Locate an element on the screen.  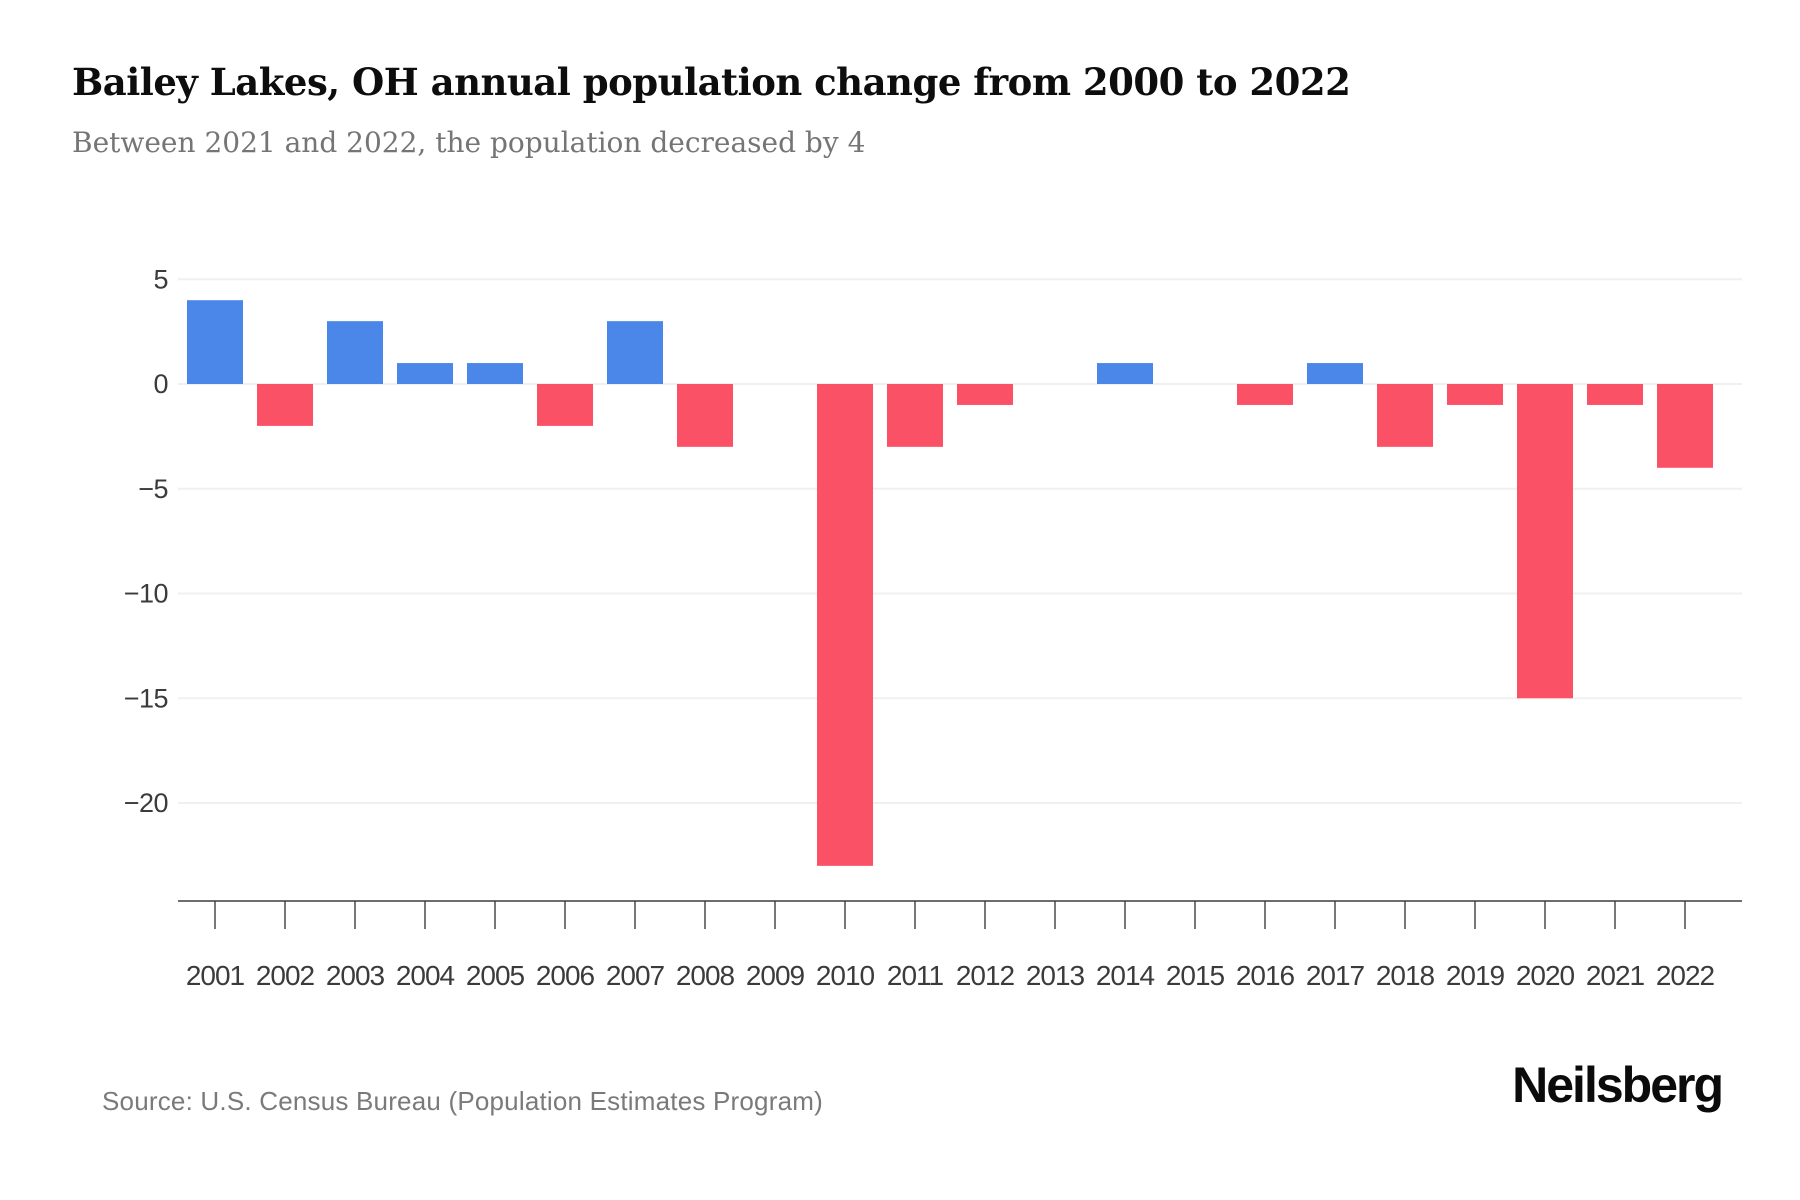
bar-2019 is located at coordinates (1475, 394).